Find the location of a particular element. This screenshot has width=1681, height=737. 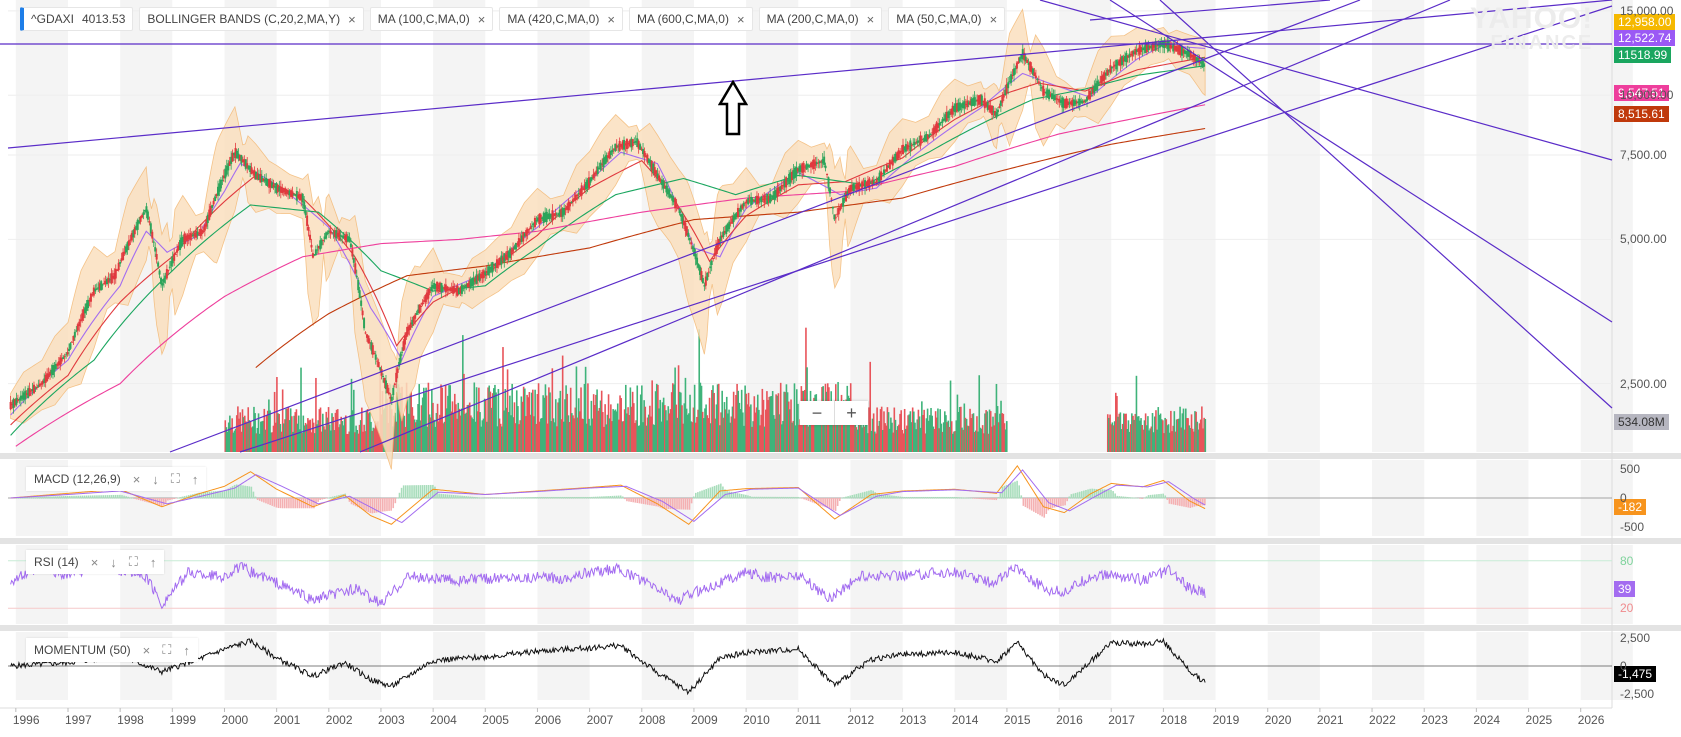

indicator-pill-ma50: MA (50,C,MA,0) × is located at coordinates (947, 19).